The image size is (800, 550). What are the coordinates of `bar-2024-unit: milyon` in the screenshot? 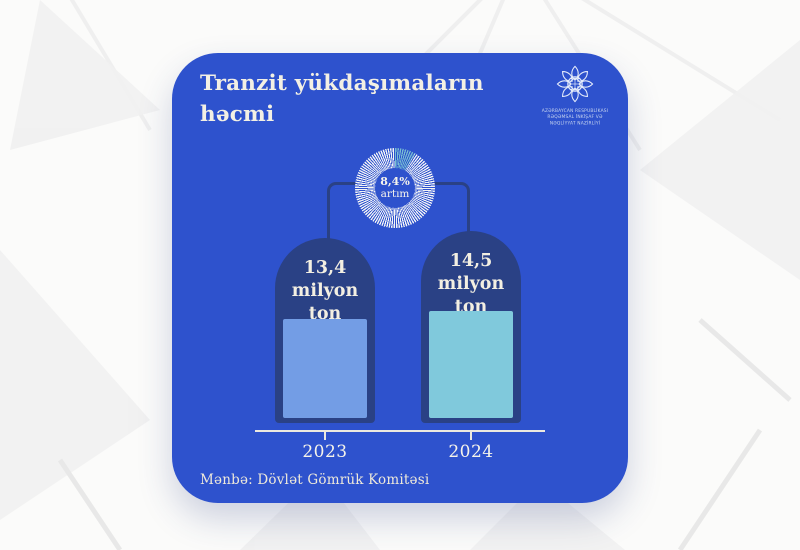 It's located at (471, 284).